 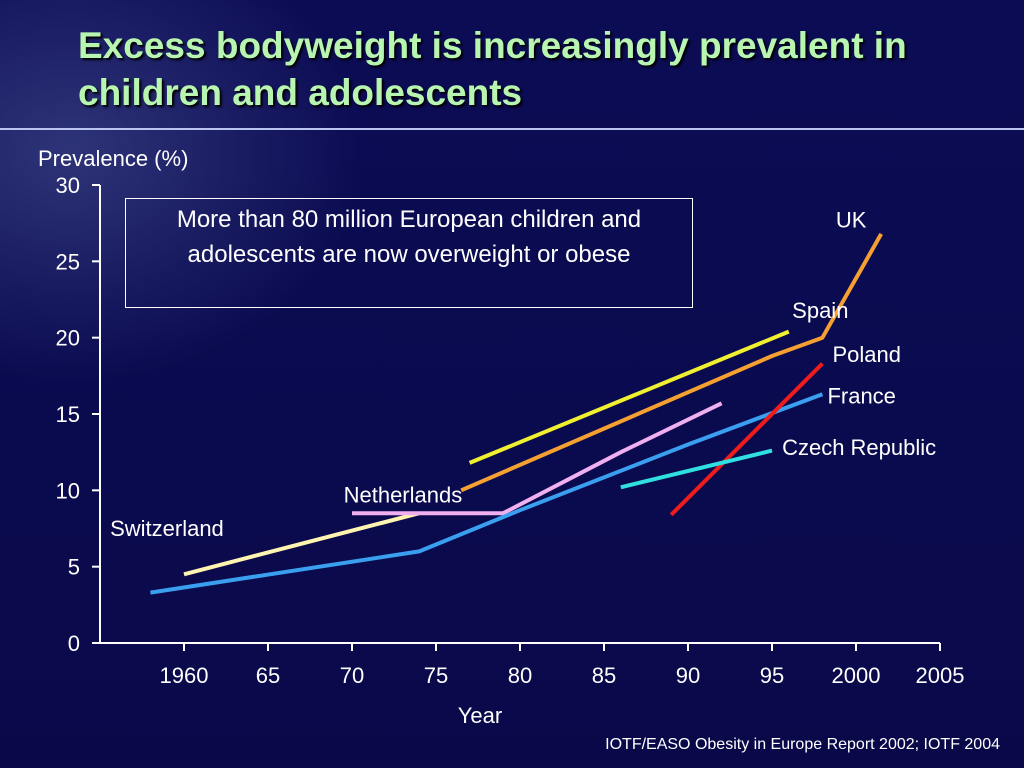 I want to click on series-label-czech-republic: Czech Republic, so click(x=859, y=447).